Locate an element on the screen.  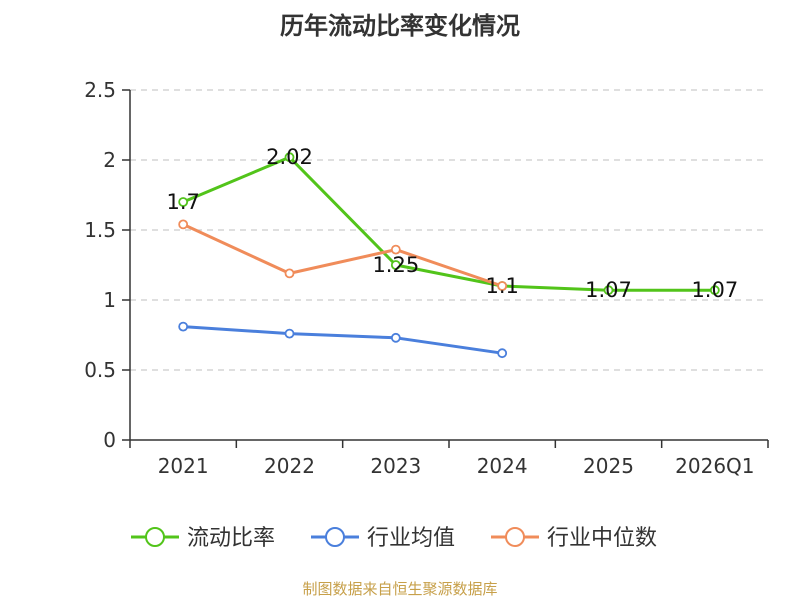
x-tick-label: 2026Q1 is located at coordinates (714, 466).